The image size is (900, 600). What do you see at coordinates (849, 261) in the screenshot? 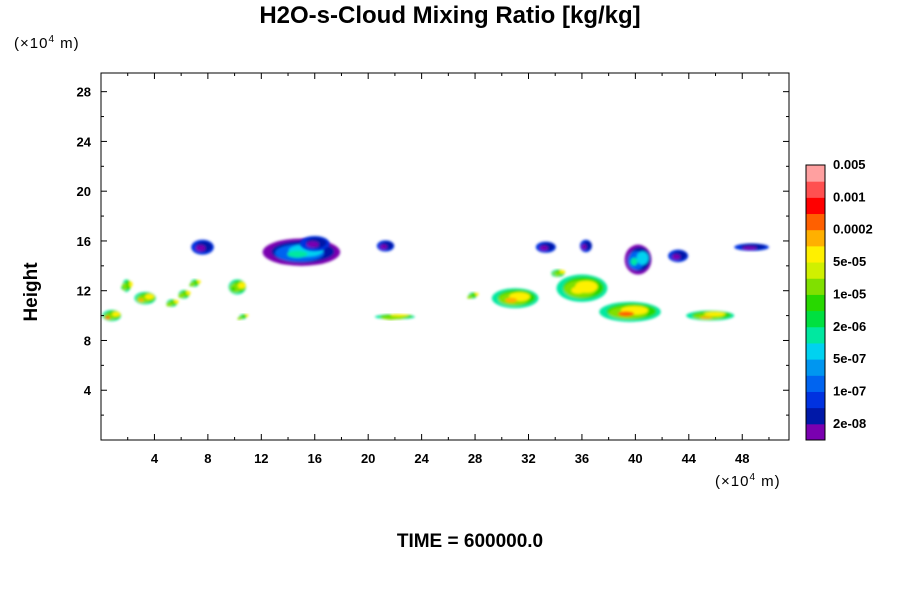
I see `colorbar-label: 5e-05` at bounding box center [849, 261].